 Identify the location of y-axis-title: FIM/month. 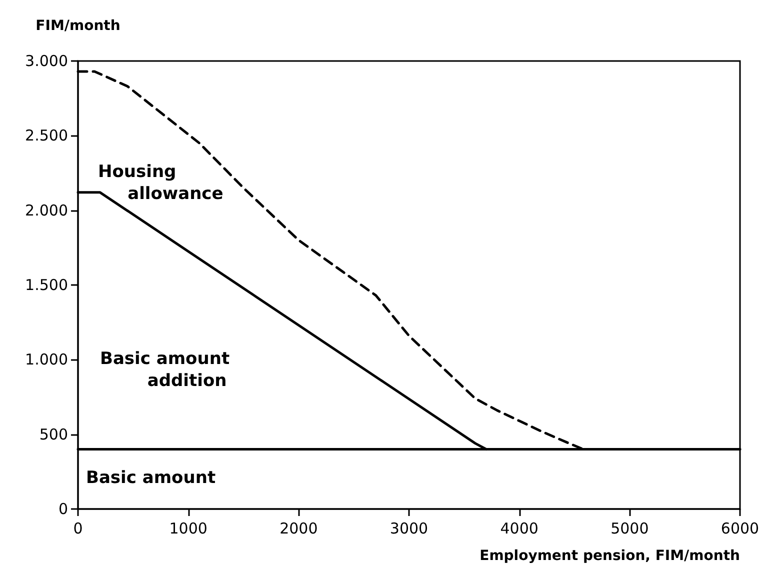
(78, 26).